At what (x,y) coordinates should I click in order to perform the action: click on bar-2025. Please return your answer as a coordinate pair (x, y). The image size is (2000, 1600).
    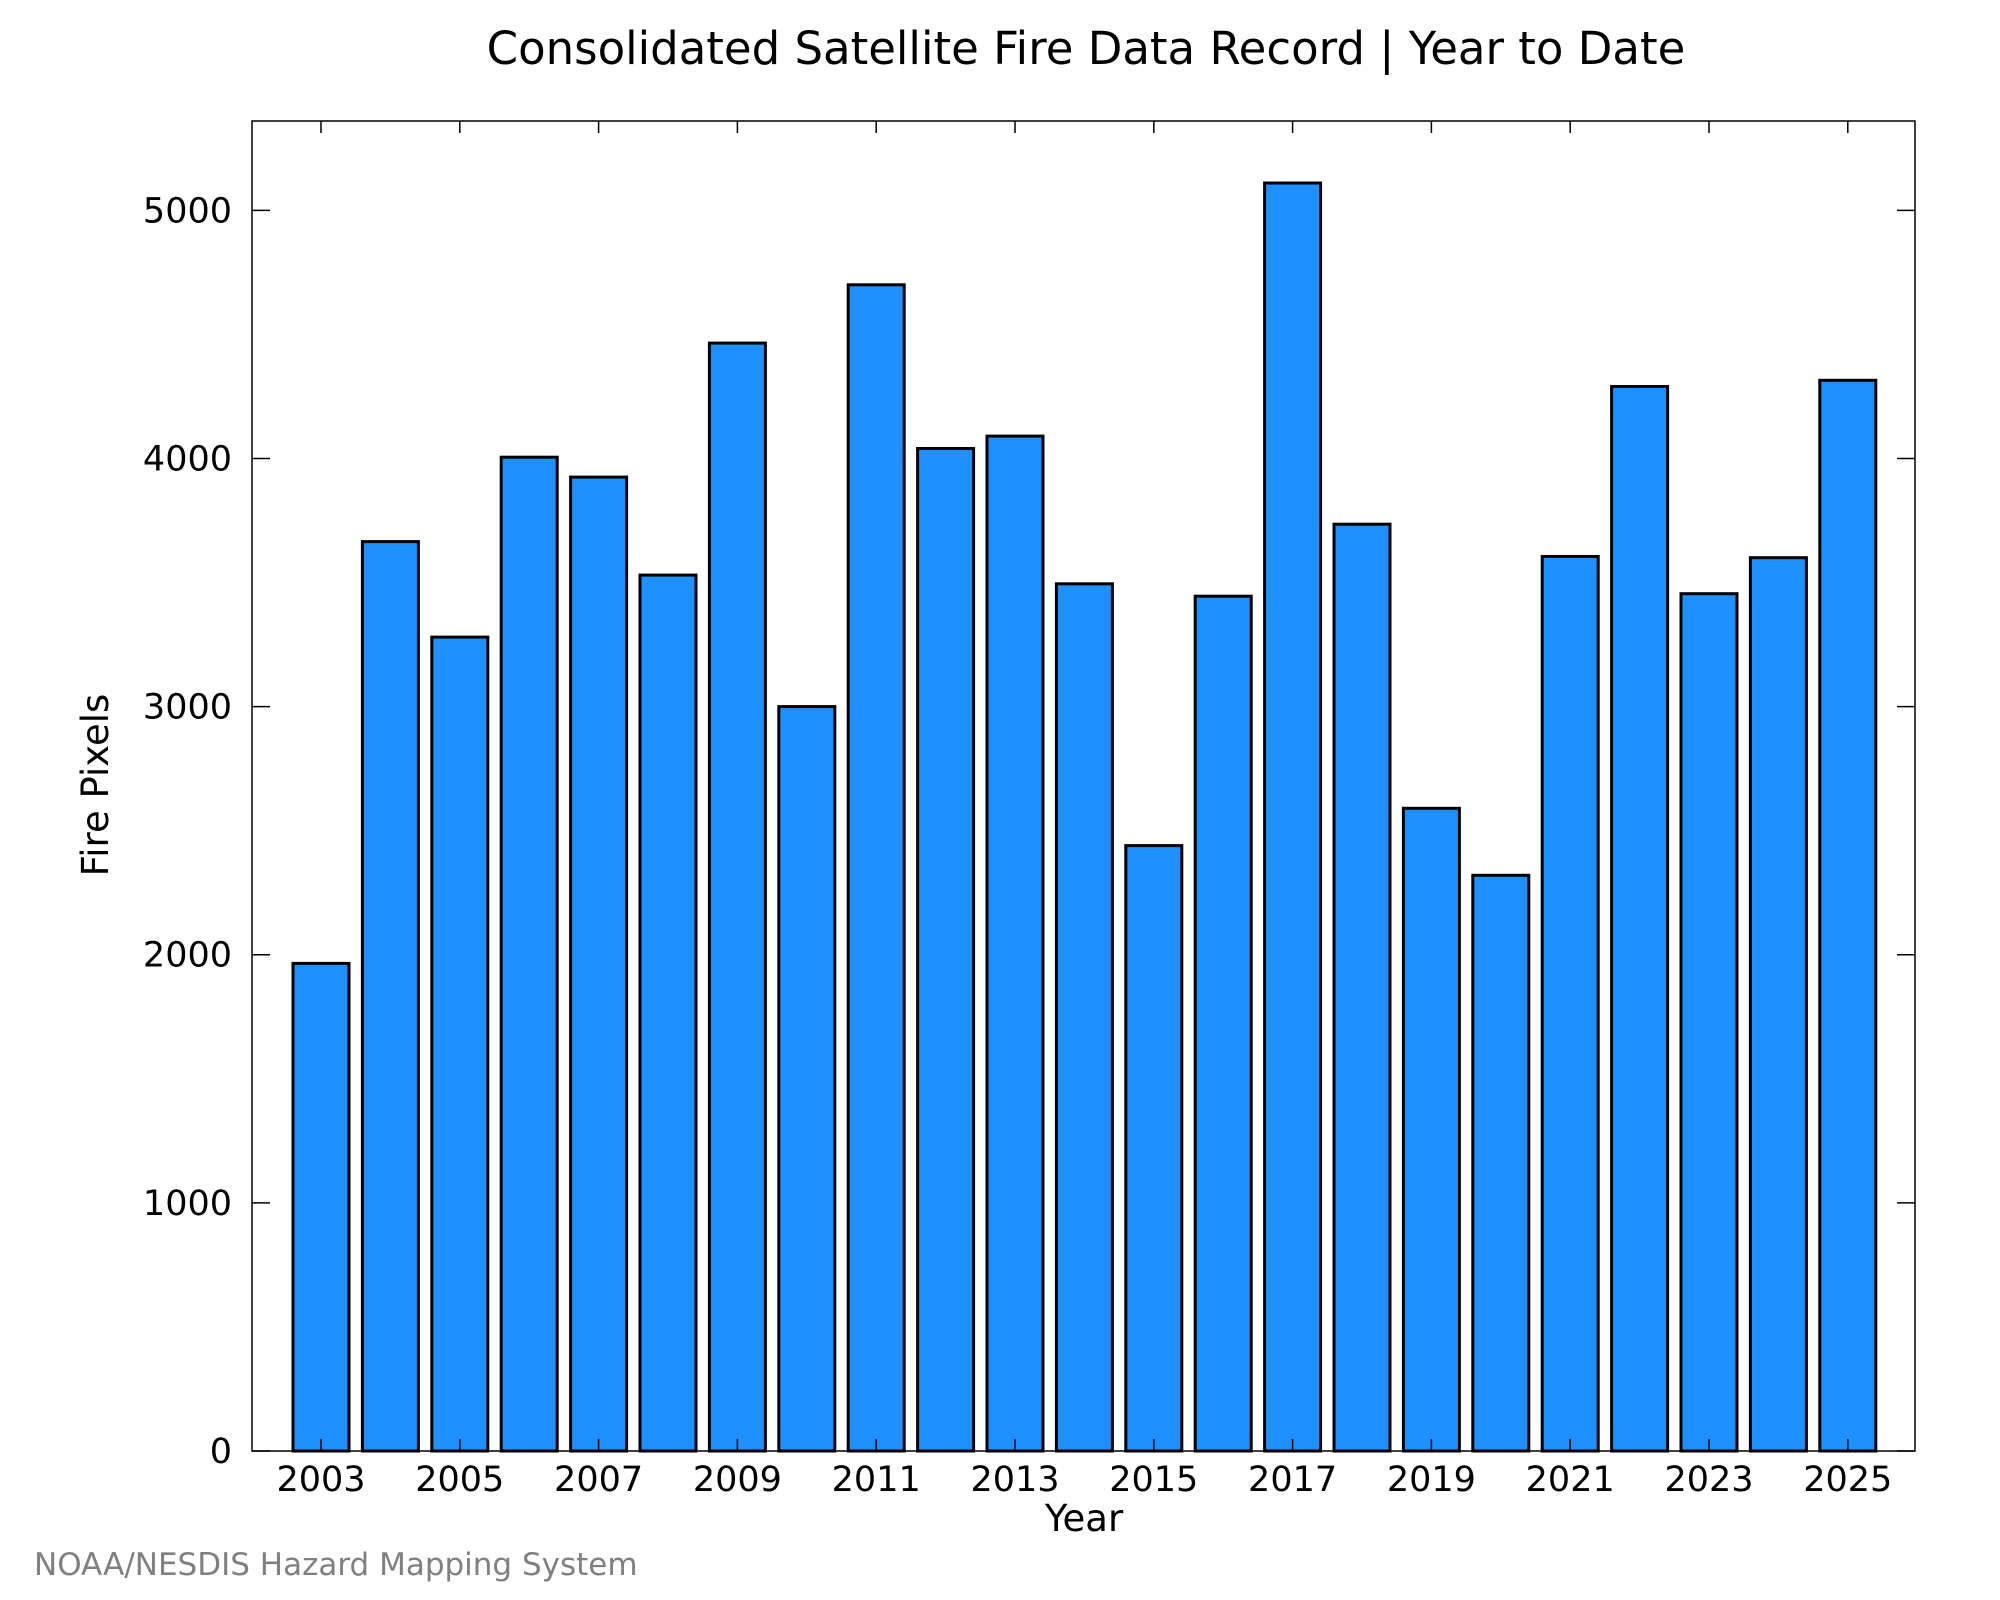
    Looking at the image, I should click on (1848, 915).